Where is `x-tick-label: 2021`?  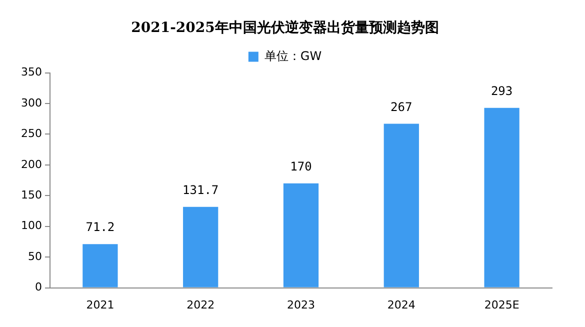
x-tick-label: 2021 is located at coordinates (100, 305).